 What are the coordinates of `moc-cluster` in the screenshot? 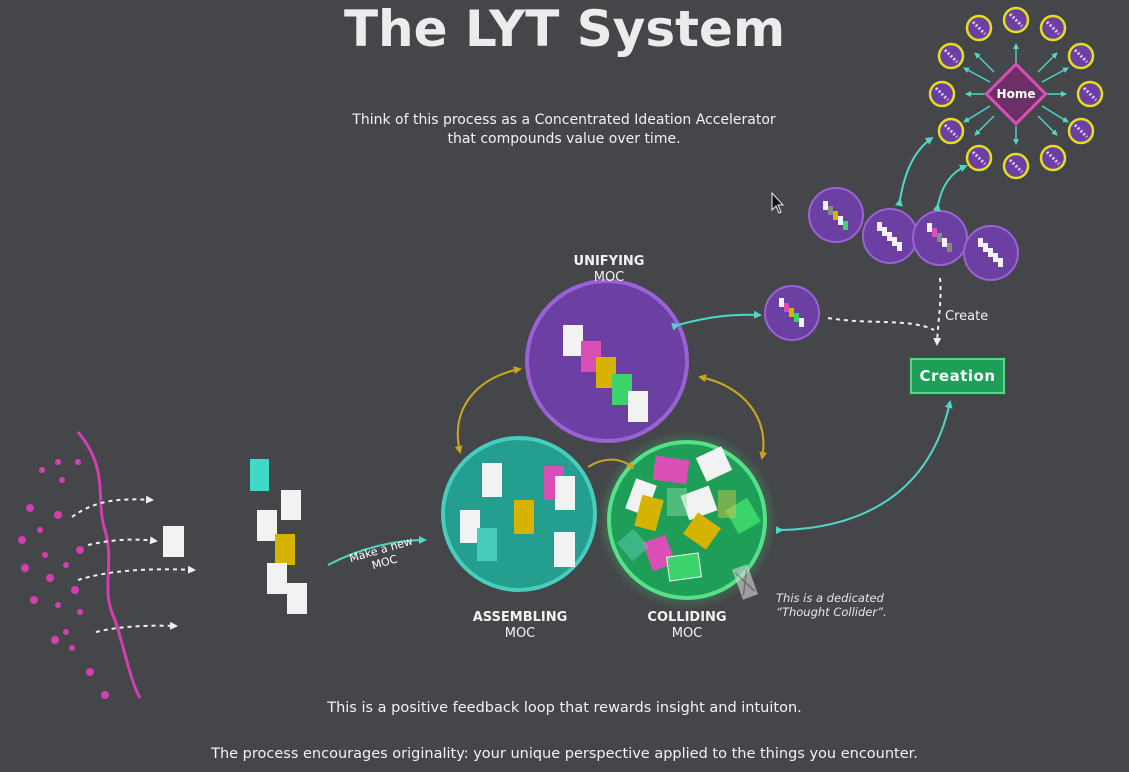 It's located at (913, 234).